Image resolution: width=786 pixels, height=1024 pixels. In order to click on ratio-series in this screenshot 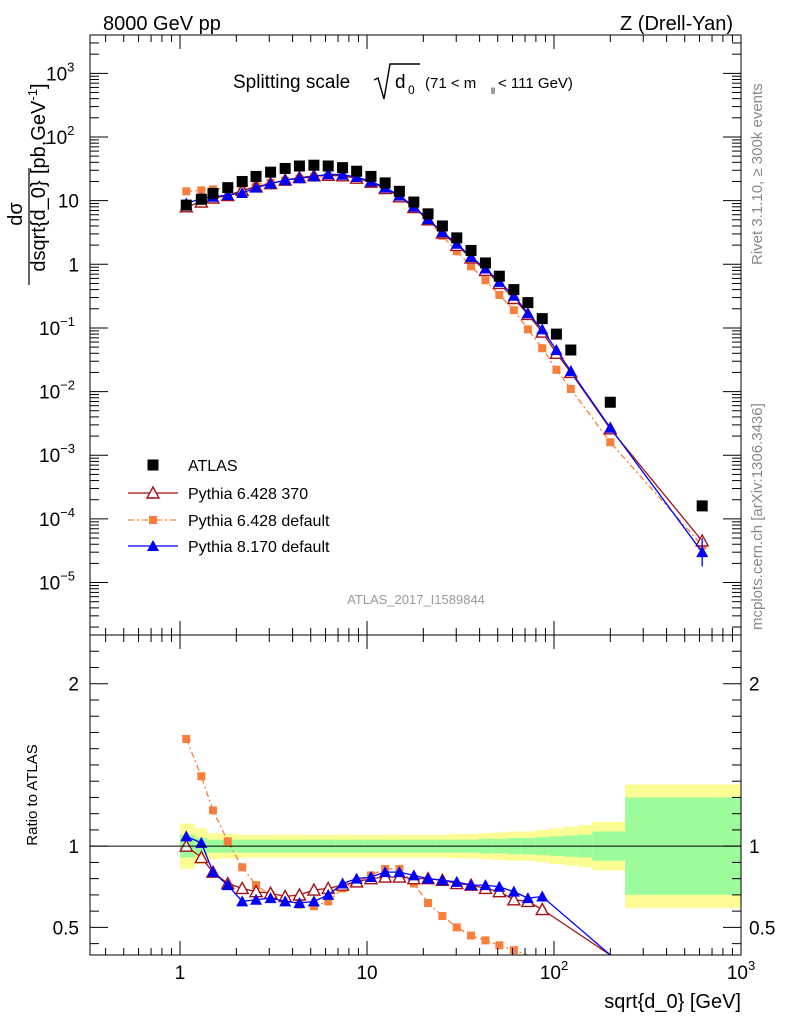, I will do `click(395, 844)`.